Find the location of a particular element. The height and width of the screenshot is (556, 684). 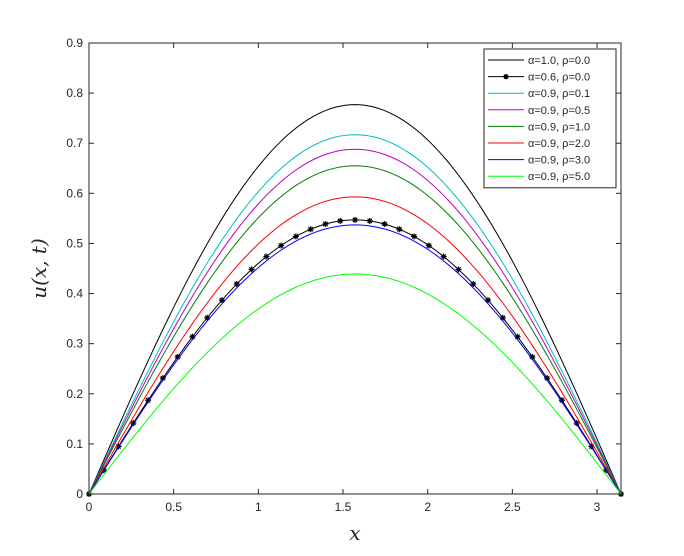

y-tick-label: 0.1 is located at coordinates (74, 444).